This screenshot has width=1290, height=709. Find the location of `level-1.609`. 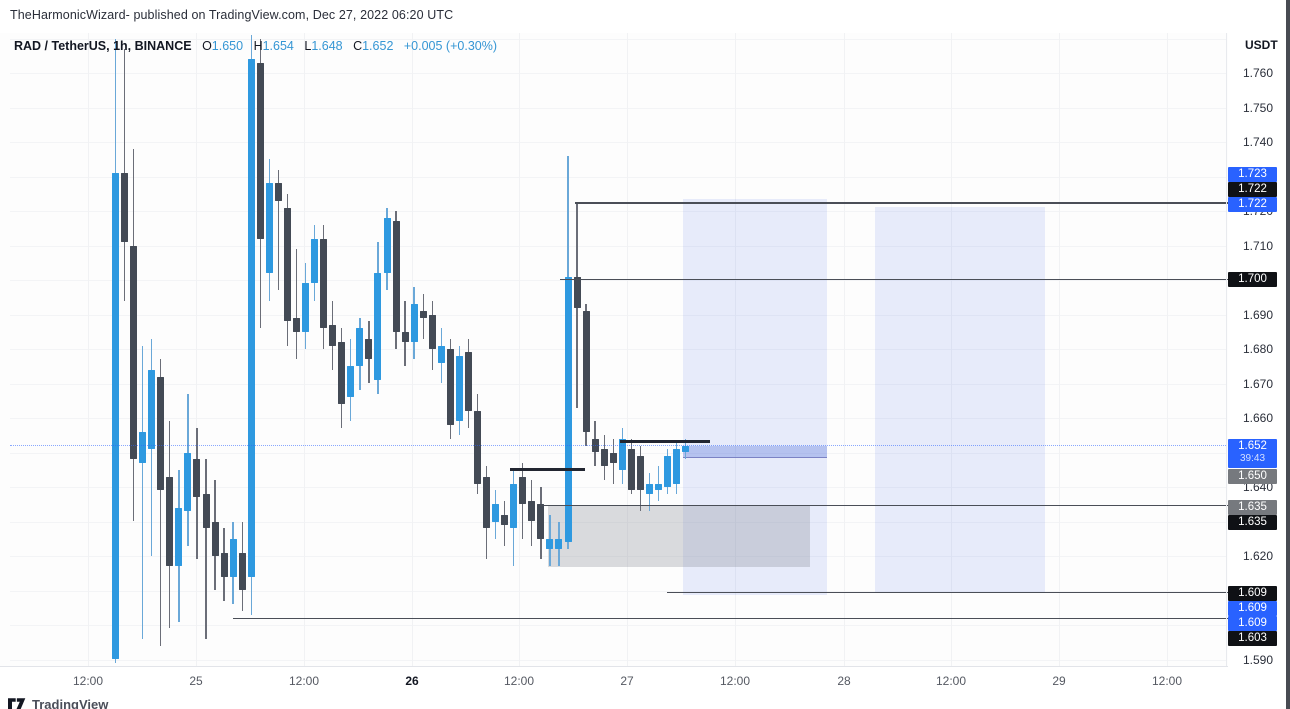

level-1.609 is located at coordinates (978, 593).